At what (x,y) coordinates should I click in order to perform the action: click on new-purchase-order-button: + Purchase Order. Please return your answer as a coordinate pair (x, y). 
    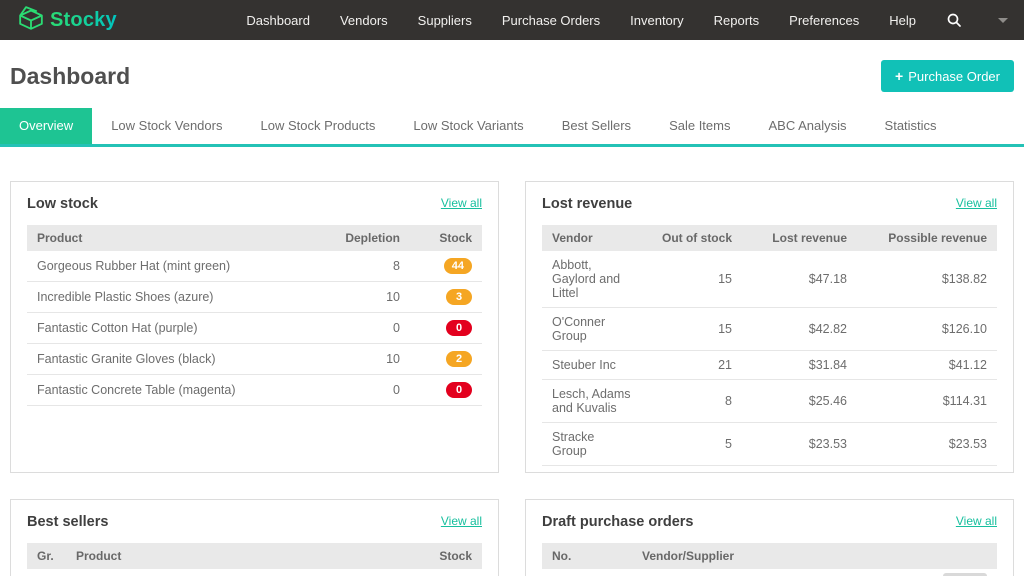
    Looking at the image, I should click on (947, 76).